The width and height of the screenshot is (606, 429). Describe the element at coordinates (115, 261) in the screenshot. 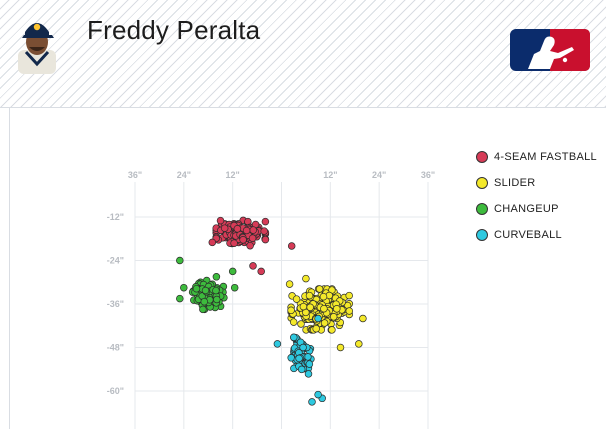

I see `y-tick-label: -24"` at that location.